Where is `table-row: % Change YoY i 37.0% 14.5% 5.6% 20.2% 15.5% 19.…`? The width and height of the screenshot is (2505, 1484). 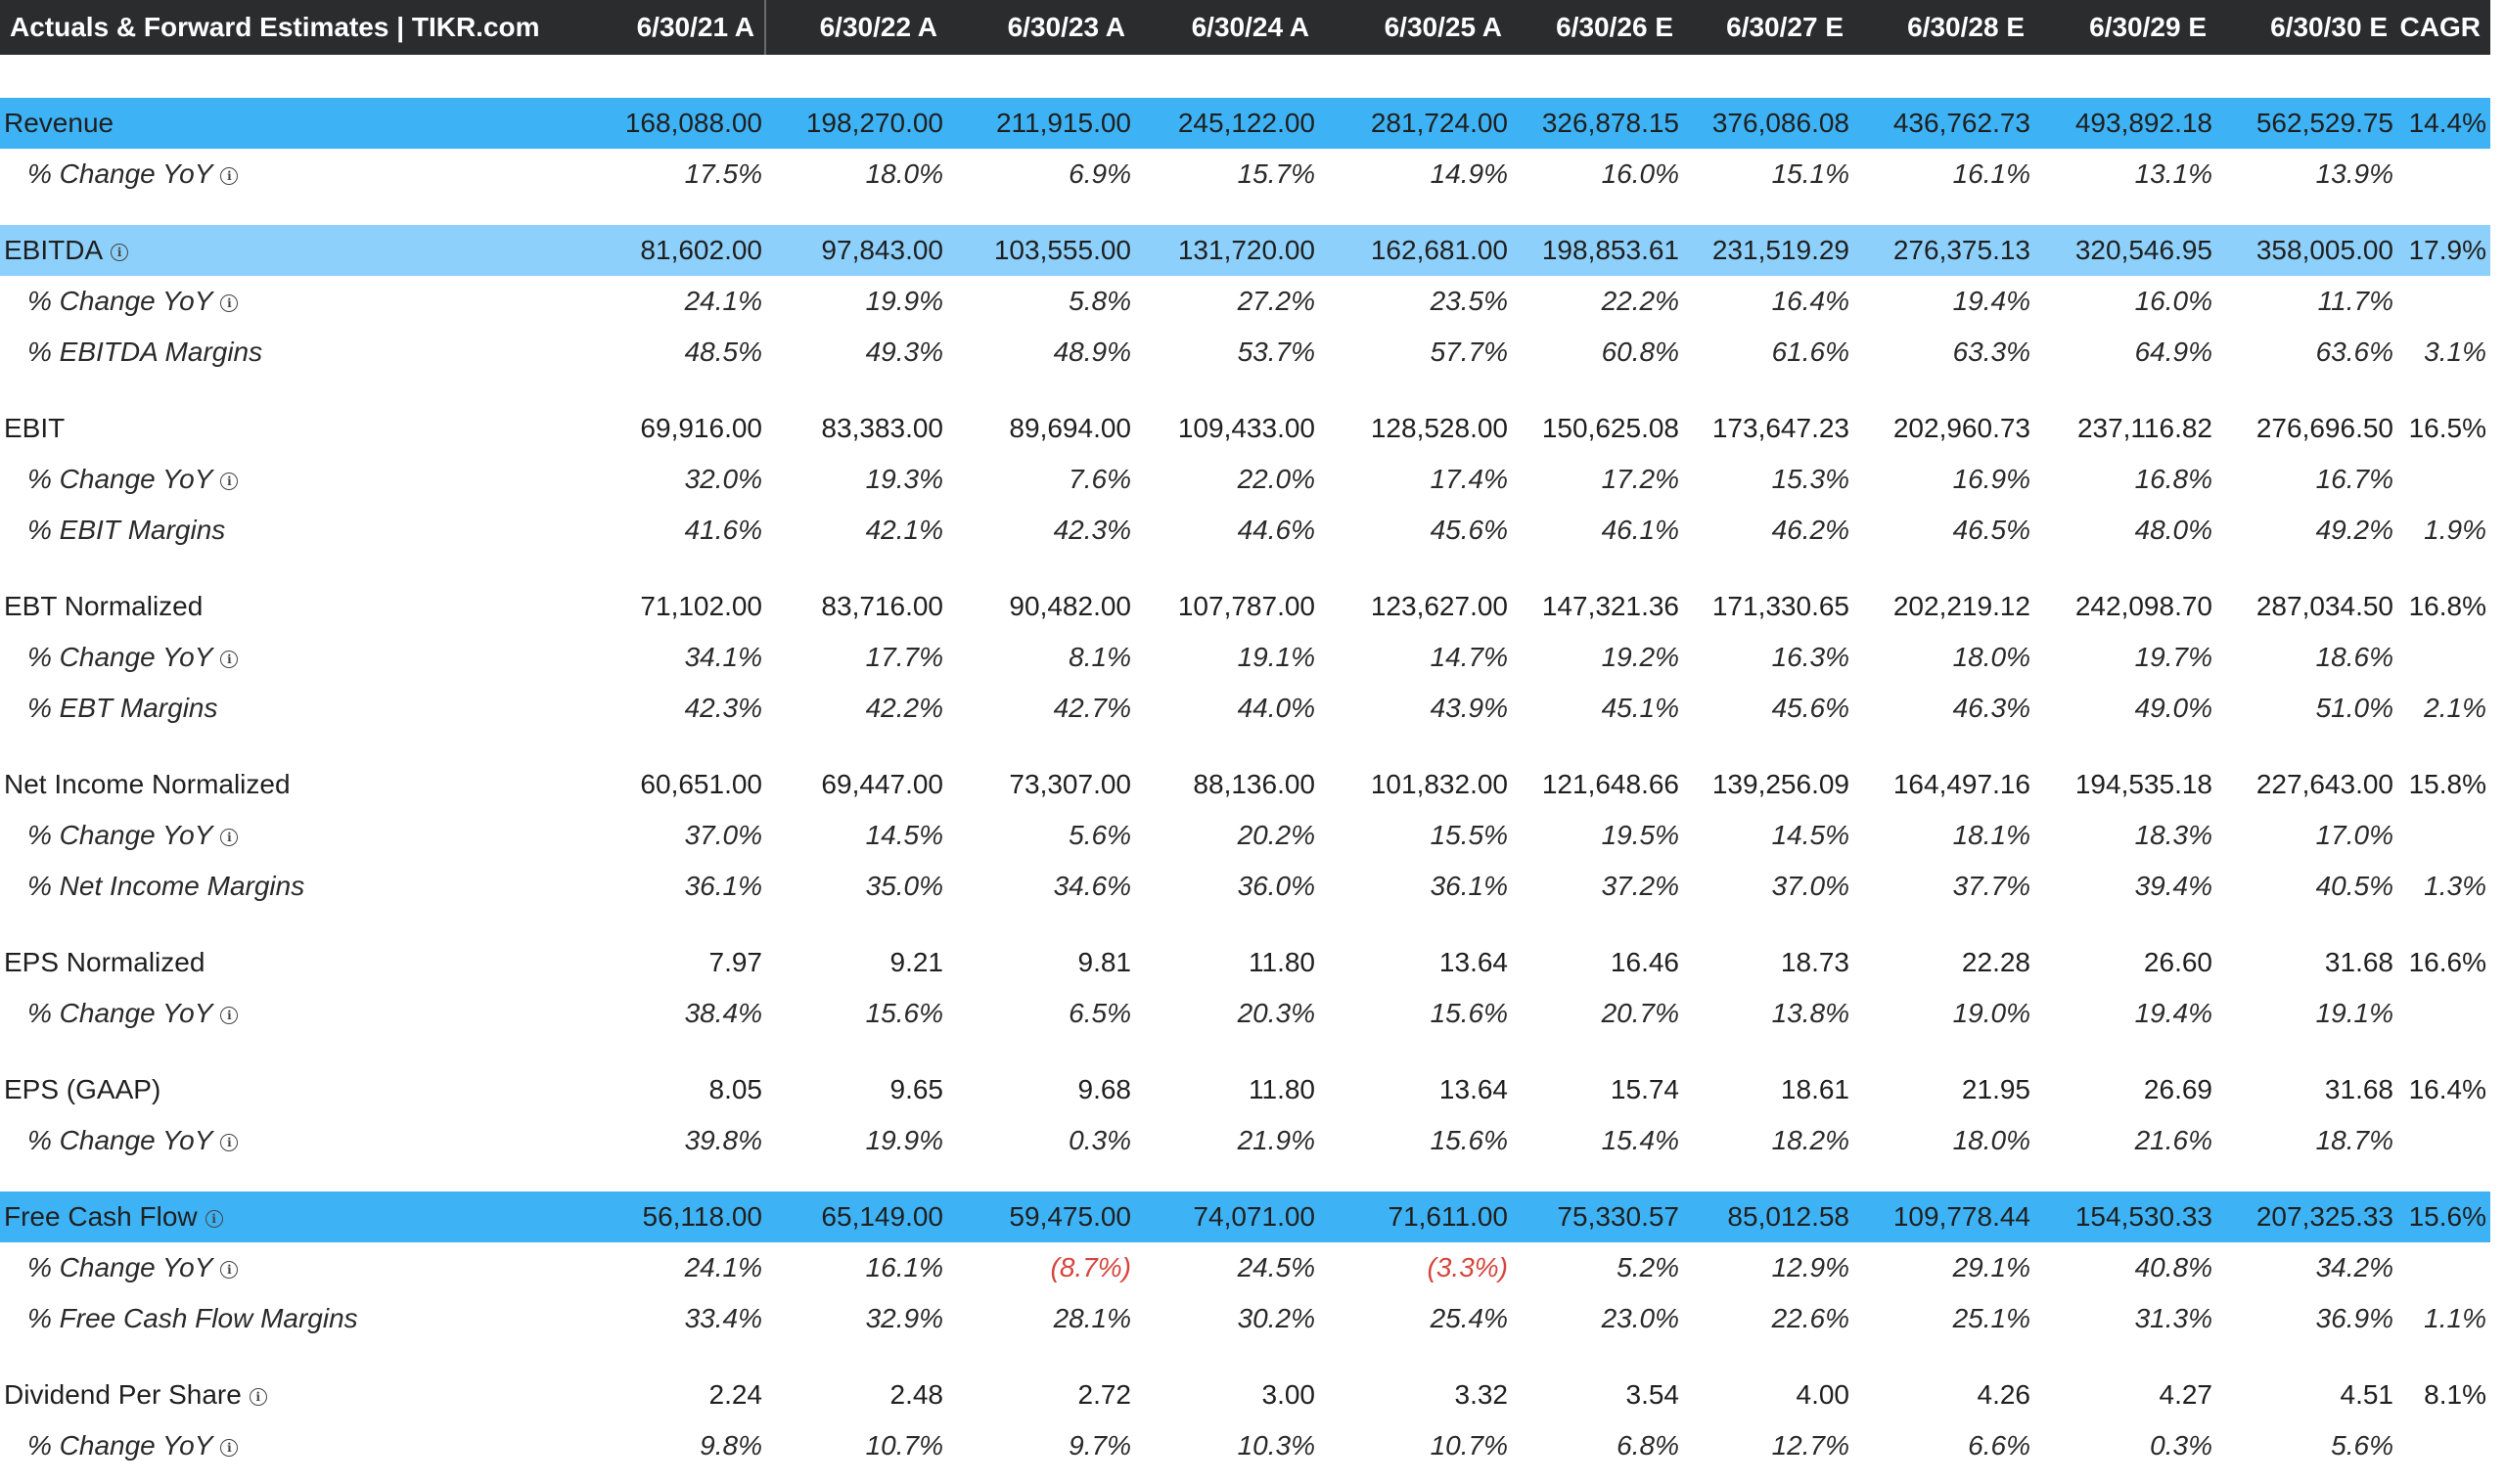
table-row: % Change YoY i 37.0% 14.5% 5.6% 20.2% 15.5% 19.… is located at coordinates (1245, 835).